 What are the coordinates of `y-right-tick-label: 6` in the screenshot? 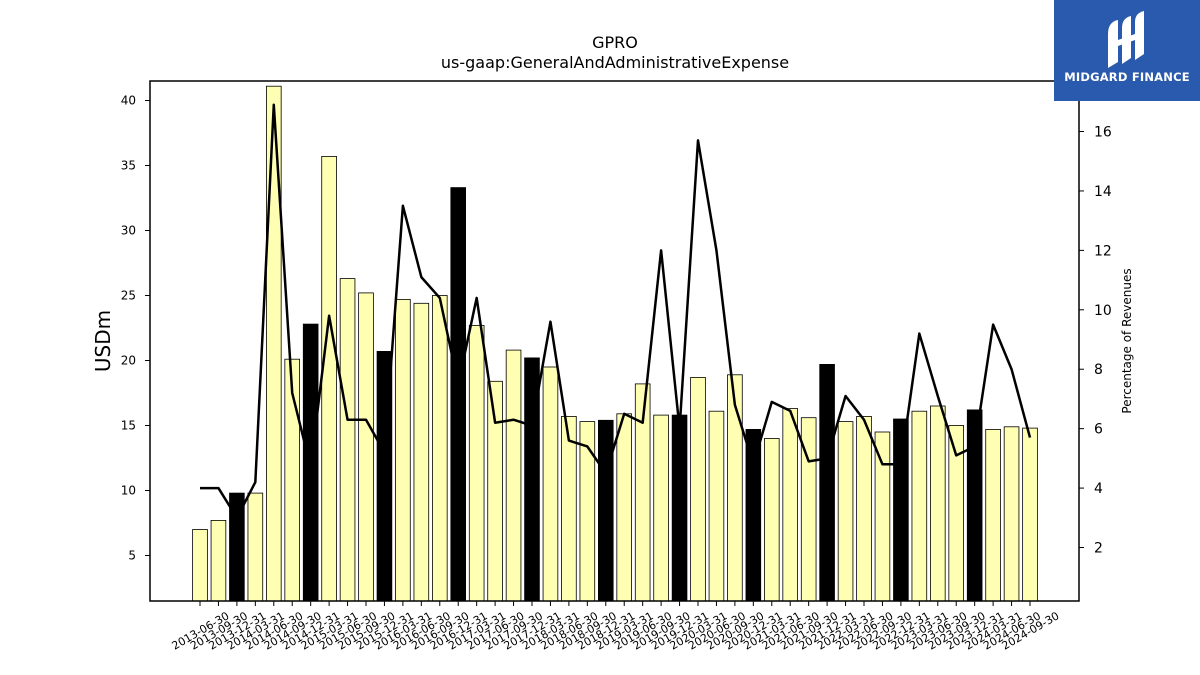 It's located at (1098, 430).